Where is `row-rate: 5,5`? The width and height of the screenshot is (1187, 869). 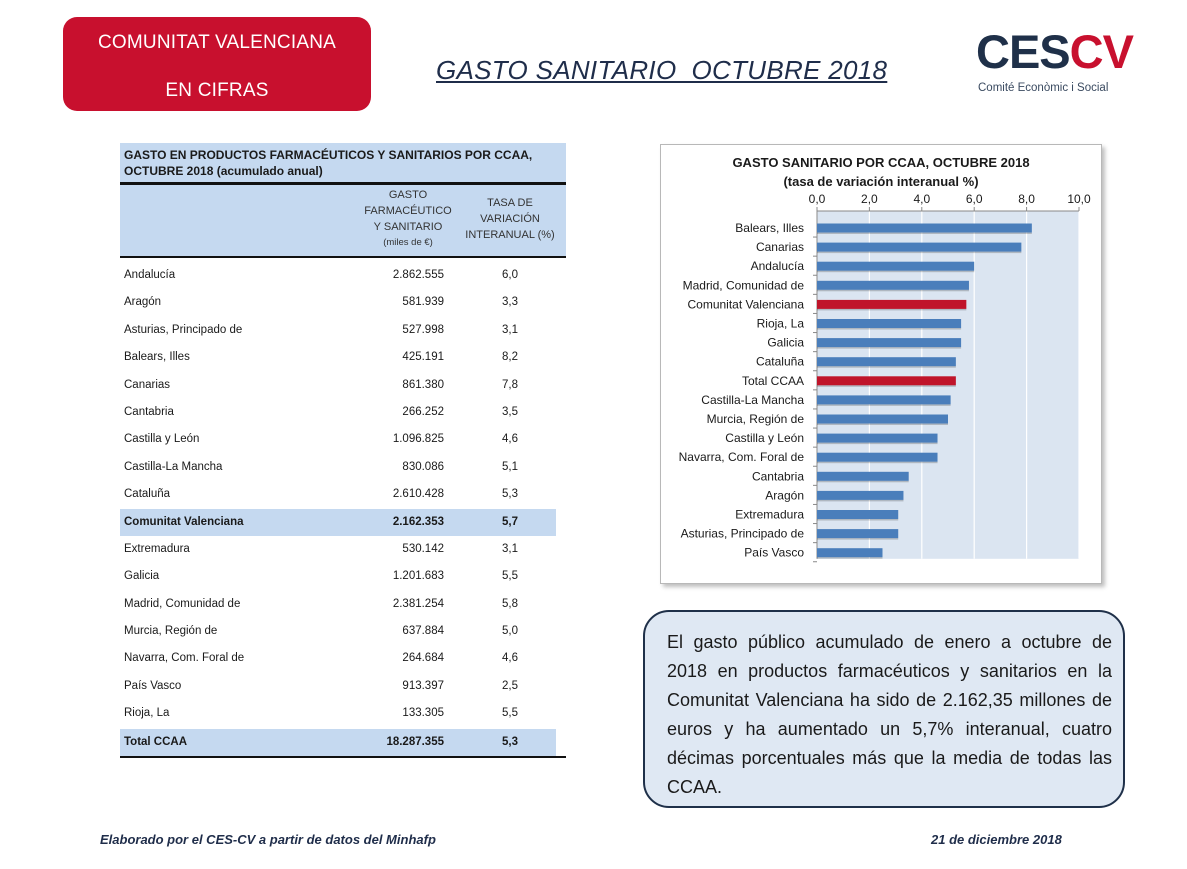
row-rate: 5,5 is located at coordinates (510, 576).